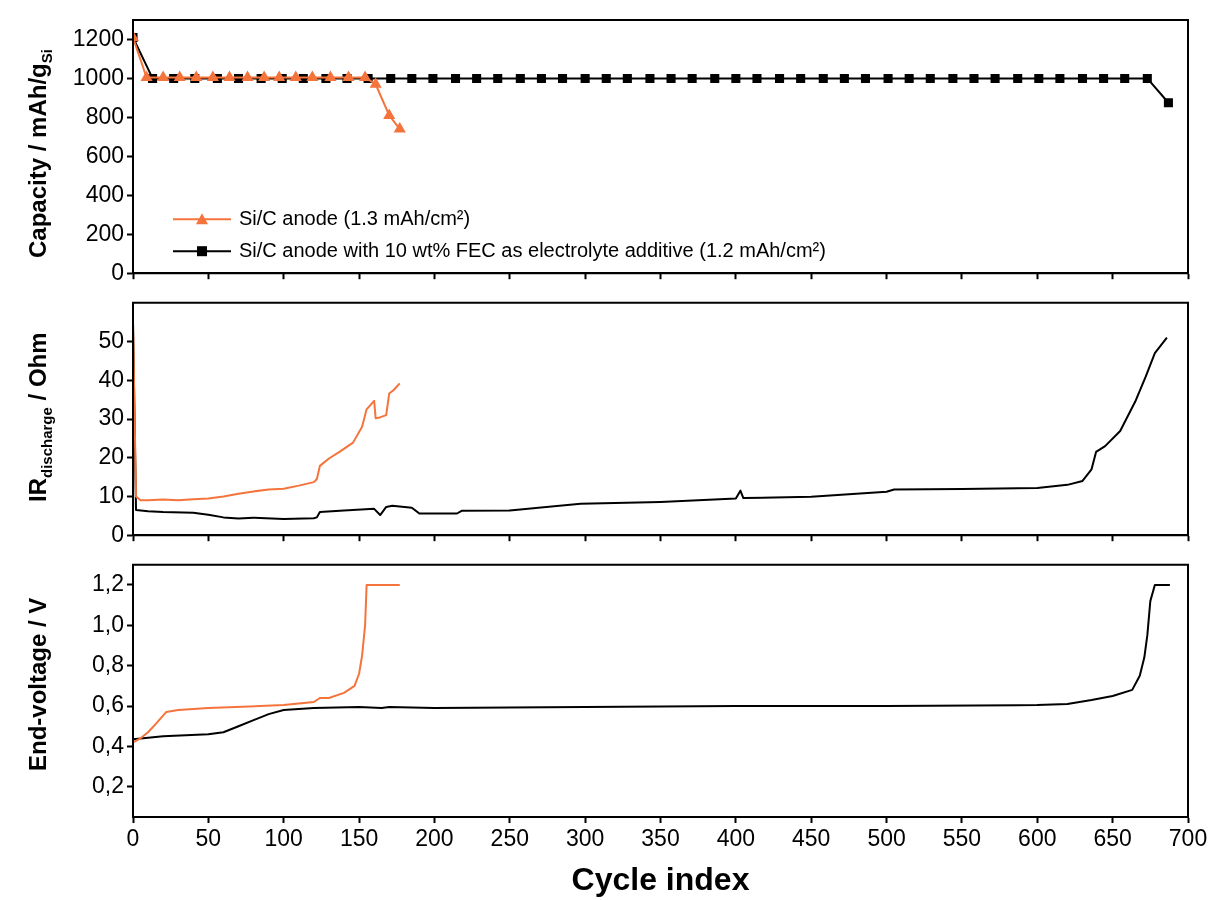  What do you see at coordinates (111, 494) in the screenshot?
I see `y-tick-label: 10` at bounding box center [111, 494].